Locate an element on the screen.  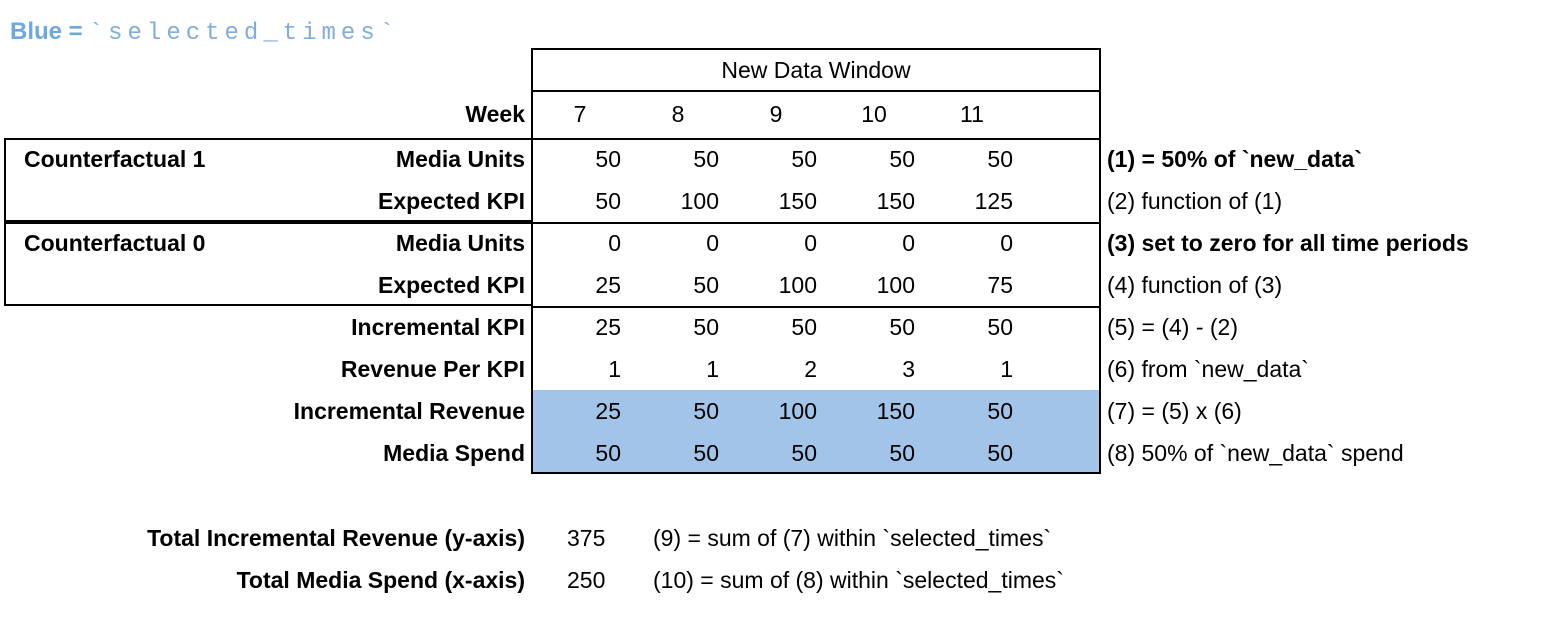
counterfactual-0-label: Counterfactual 0 is located at coordinates (115, 243).